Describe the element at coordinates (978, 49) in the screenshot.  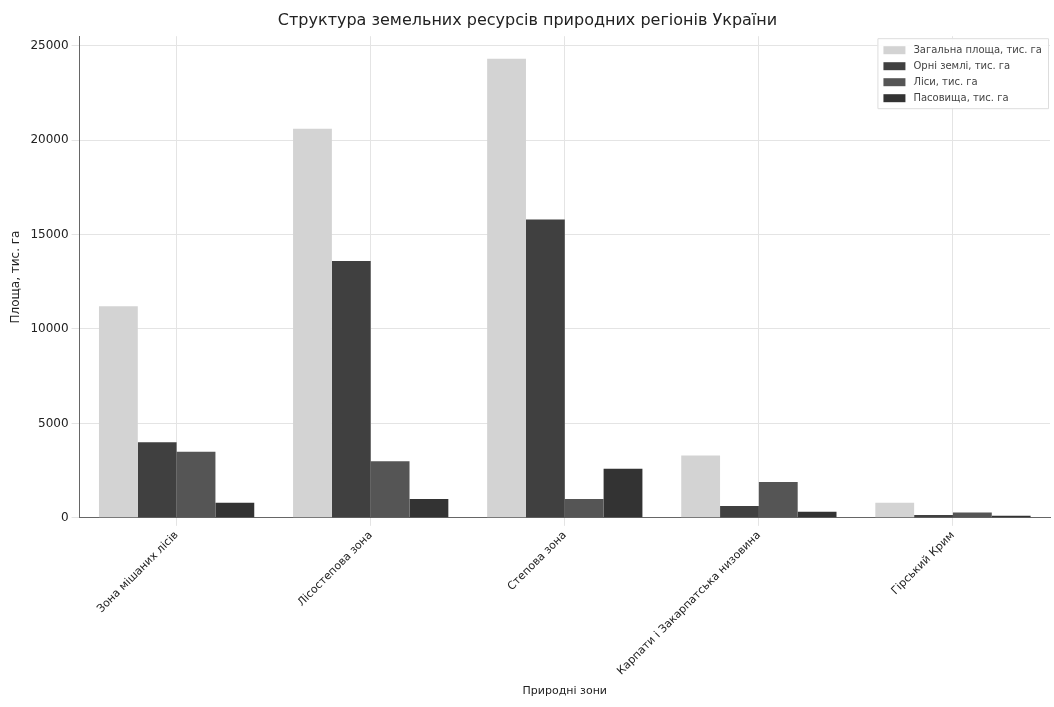
I see `legend-label: Загальна площа, тис. га` at that location.